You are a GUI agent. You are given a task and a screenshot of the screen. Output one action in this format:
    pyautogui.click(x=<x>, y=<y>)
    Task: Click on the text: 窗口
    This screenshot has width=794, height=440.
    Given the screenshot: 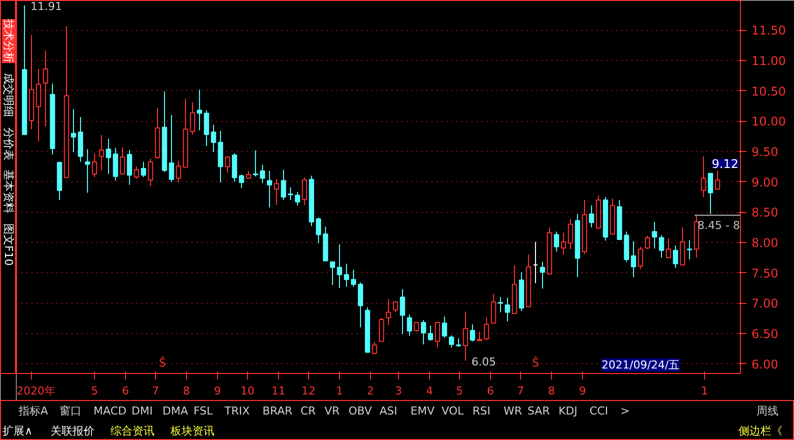 What is the action you would take?
    pyautogui.click(x=71, y=411)
    